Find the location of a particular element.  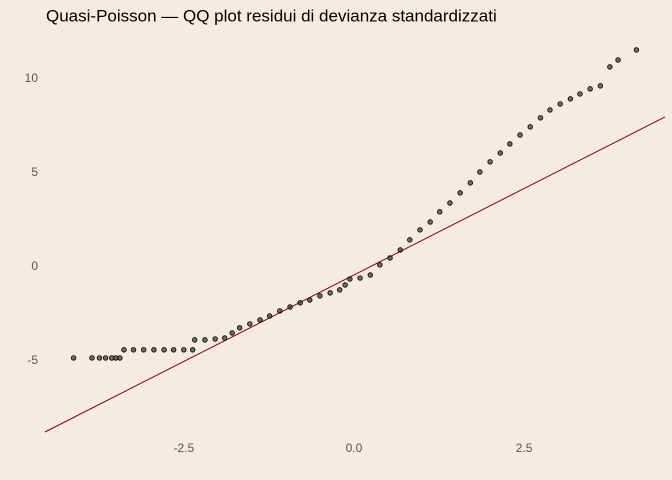

y-tick-label: 5 is located at coordinates (34, 172).